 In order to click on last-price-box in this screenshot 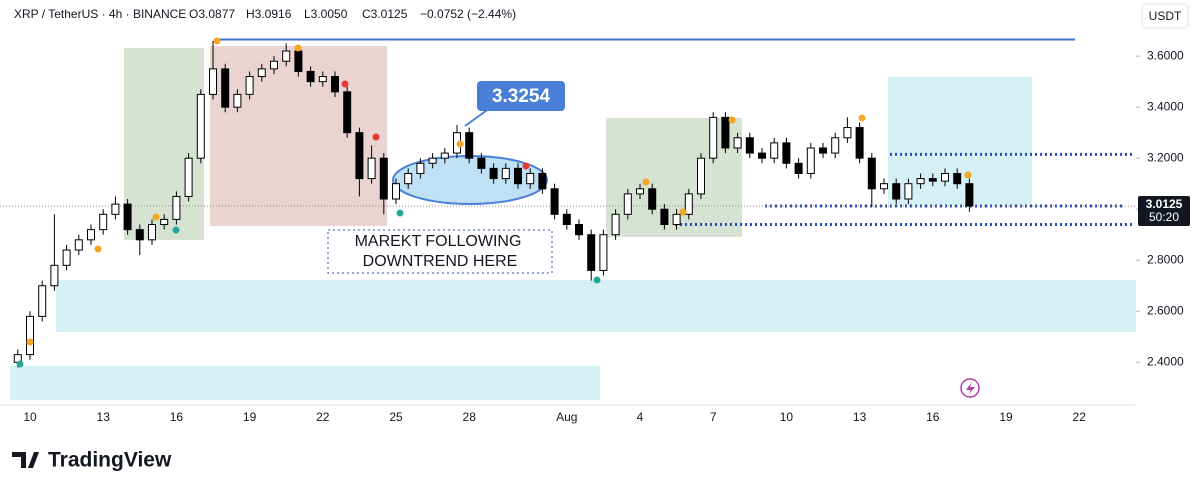, I will do `click(1164, 211)`.